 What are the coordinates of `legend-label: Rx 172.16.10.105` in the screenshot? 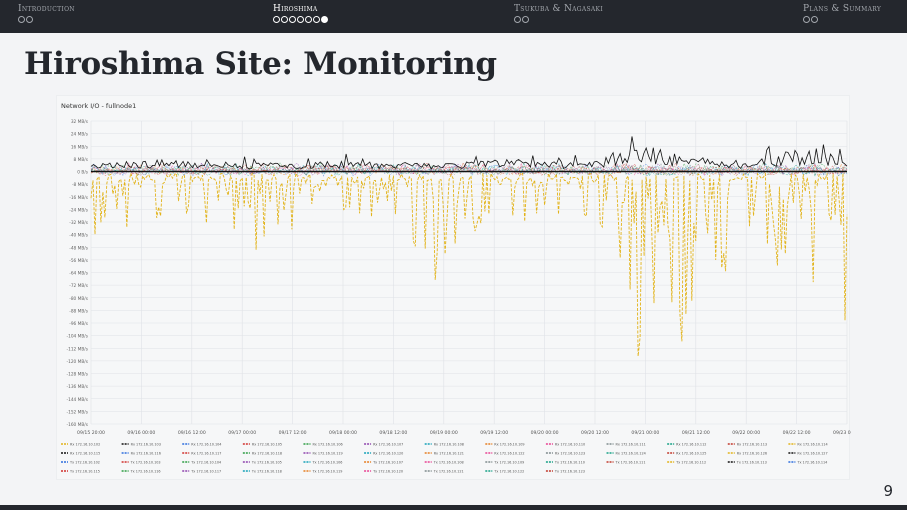 It's located at (267, 445).